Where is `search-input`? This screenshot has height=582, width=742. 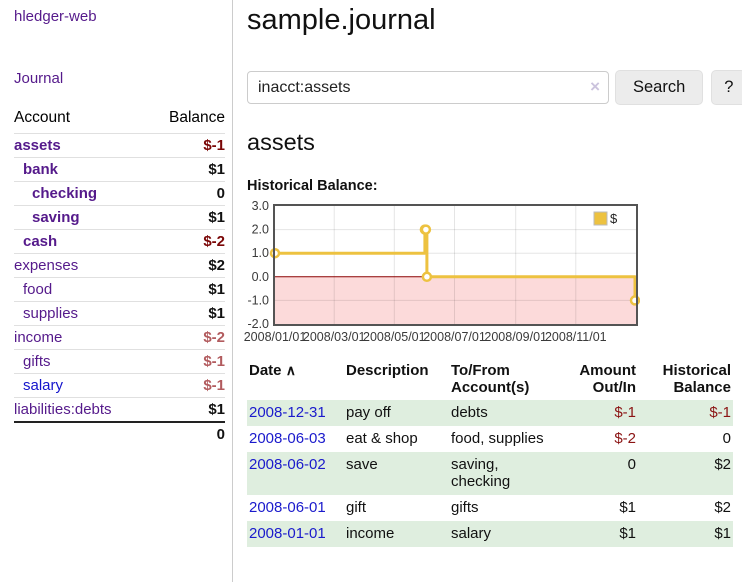 search-input is located at coordinates (428, 87).